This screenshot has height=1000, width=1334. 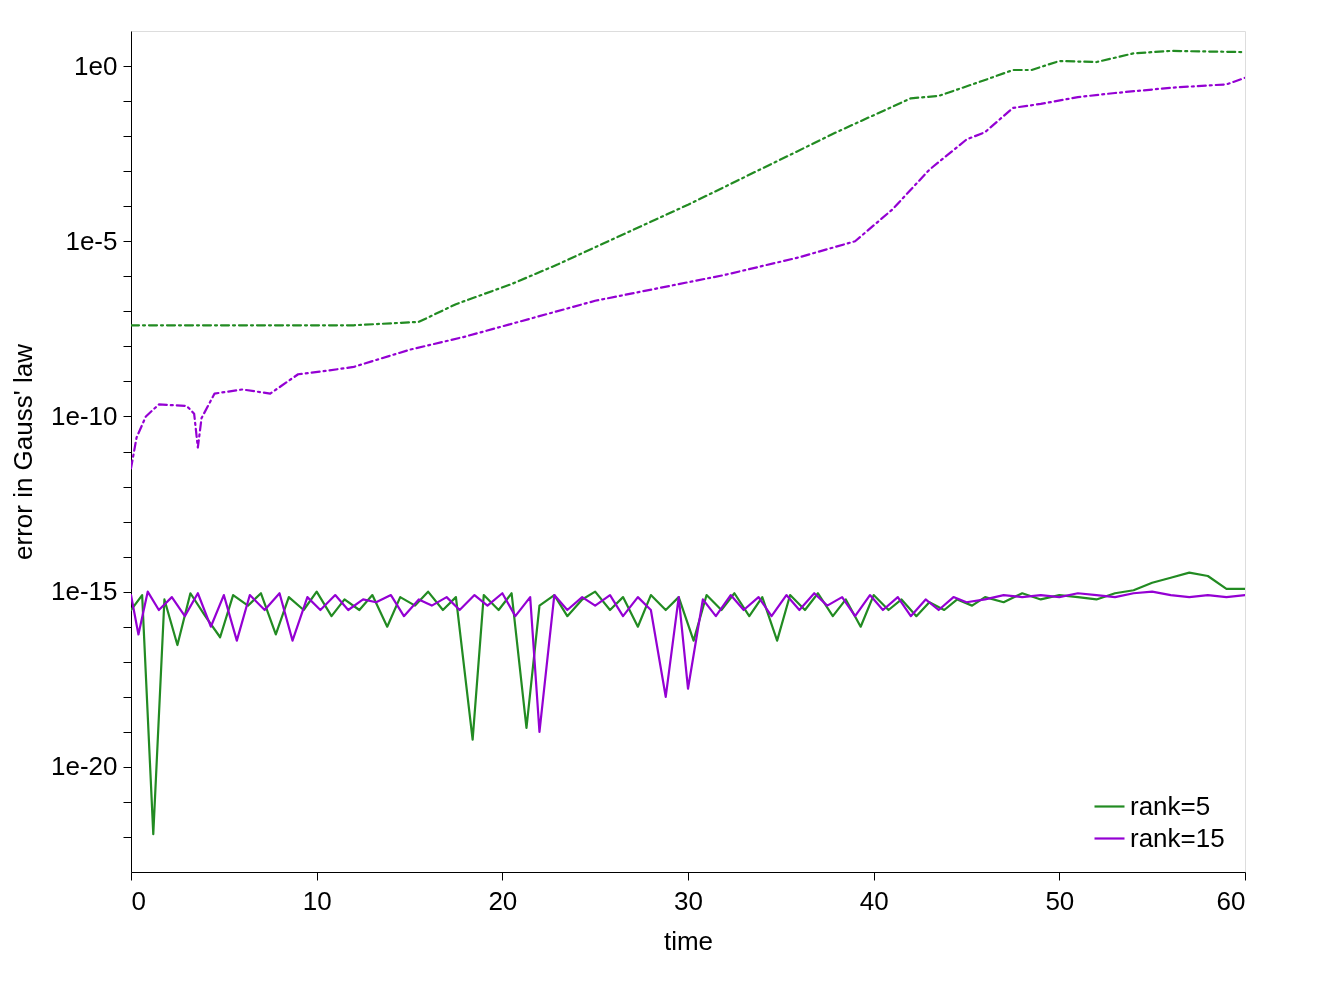 What do you see at coordinates (23, 451) in the screenshot?
I see `y-axis-title: error in Gauss' law` at bounding box center [23, 451].